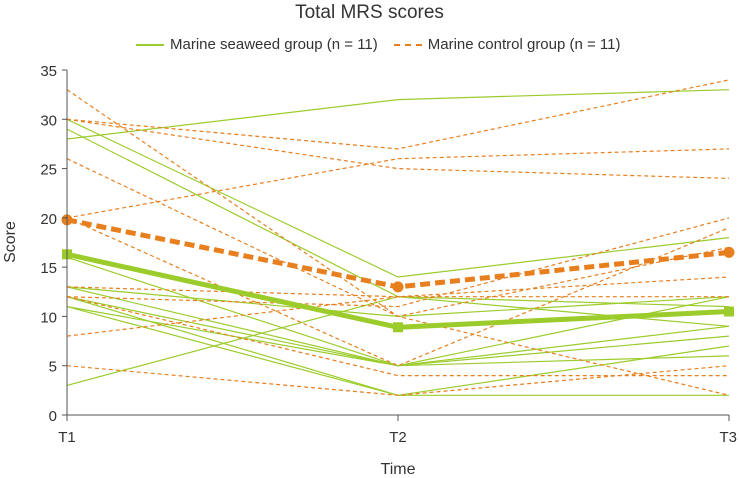 This screenshot has height=478, width=739. Describe the element at coordinates (48, 317) in the screenshot. I see `y-tick-label-10: 10` at that location.